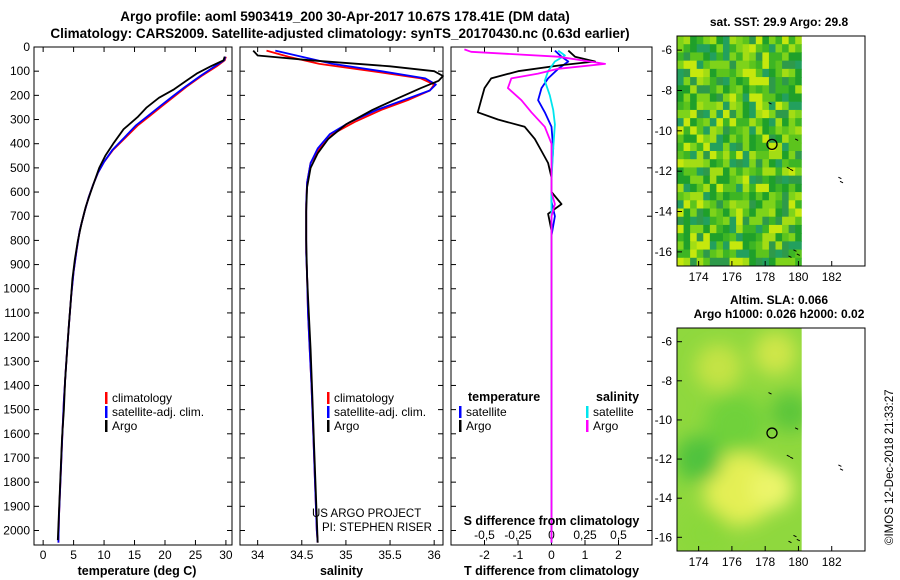  What do you see at coordinates (20, 120) in the screenshot?
I see `temperature-ytick-label: 300` at bounding box center [20, 120].